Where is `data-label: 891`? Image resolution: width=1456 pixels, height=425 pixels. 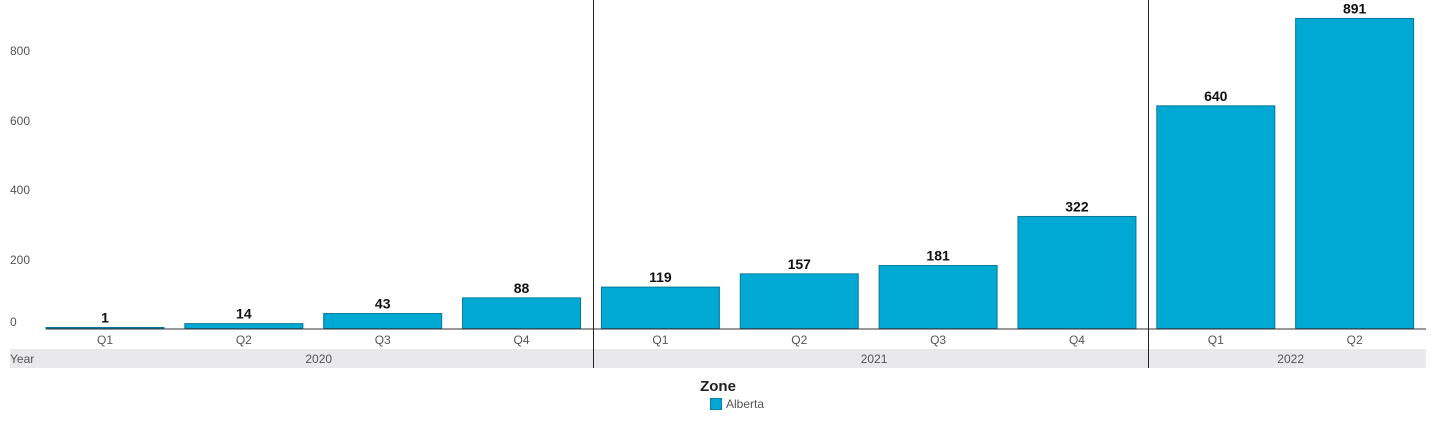
data-label: 891 is located at coordinates (1355, 9).